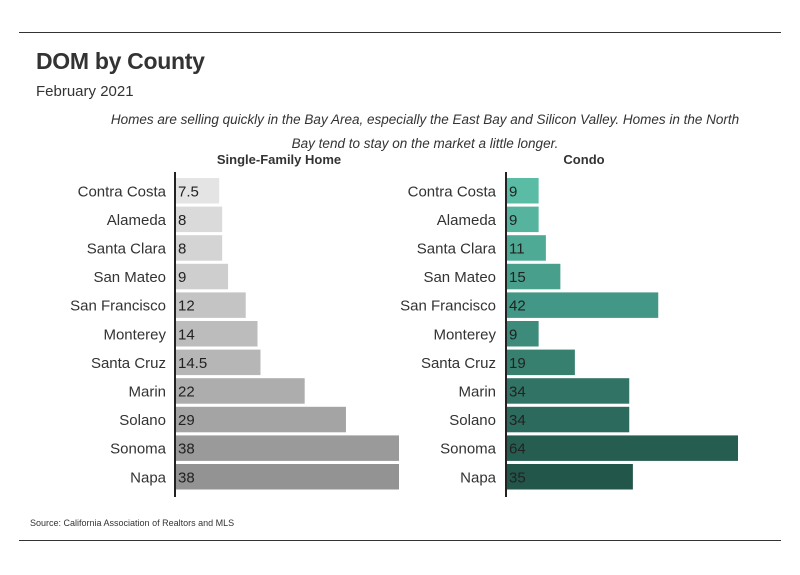 The height and width of the screenshot is (575, 800). I want to click on bottom-rule, so click(400, 540).